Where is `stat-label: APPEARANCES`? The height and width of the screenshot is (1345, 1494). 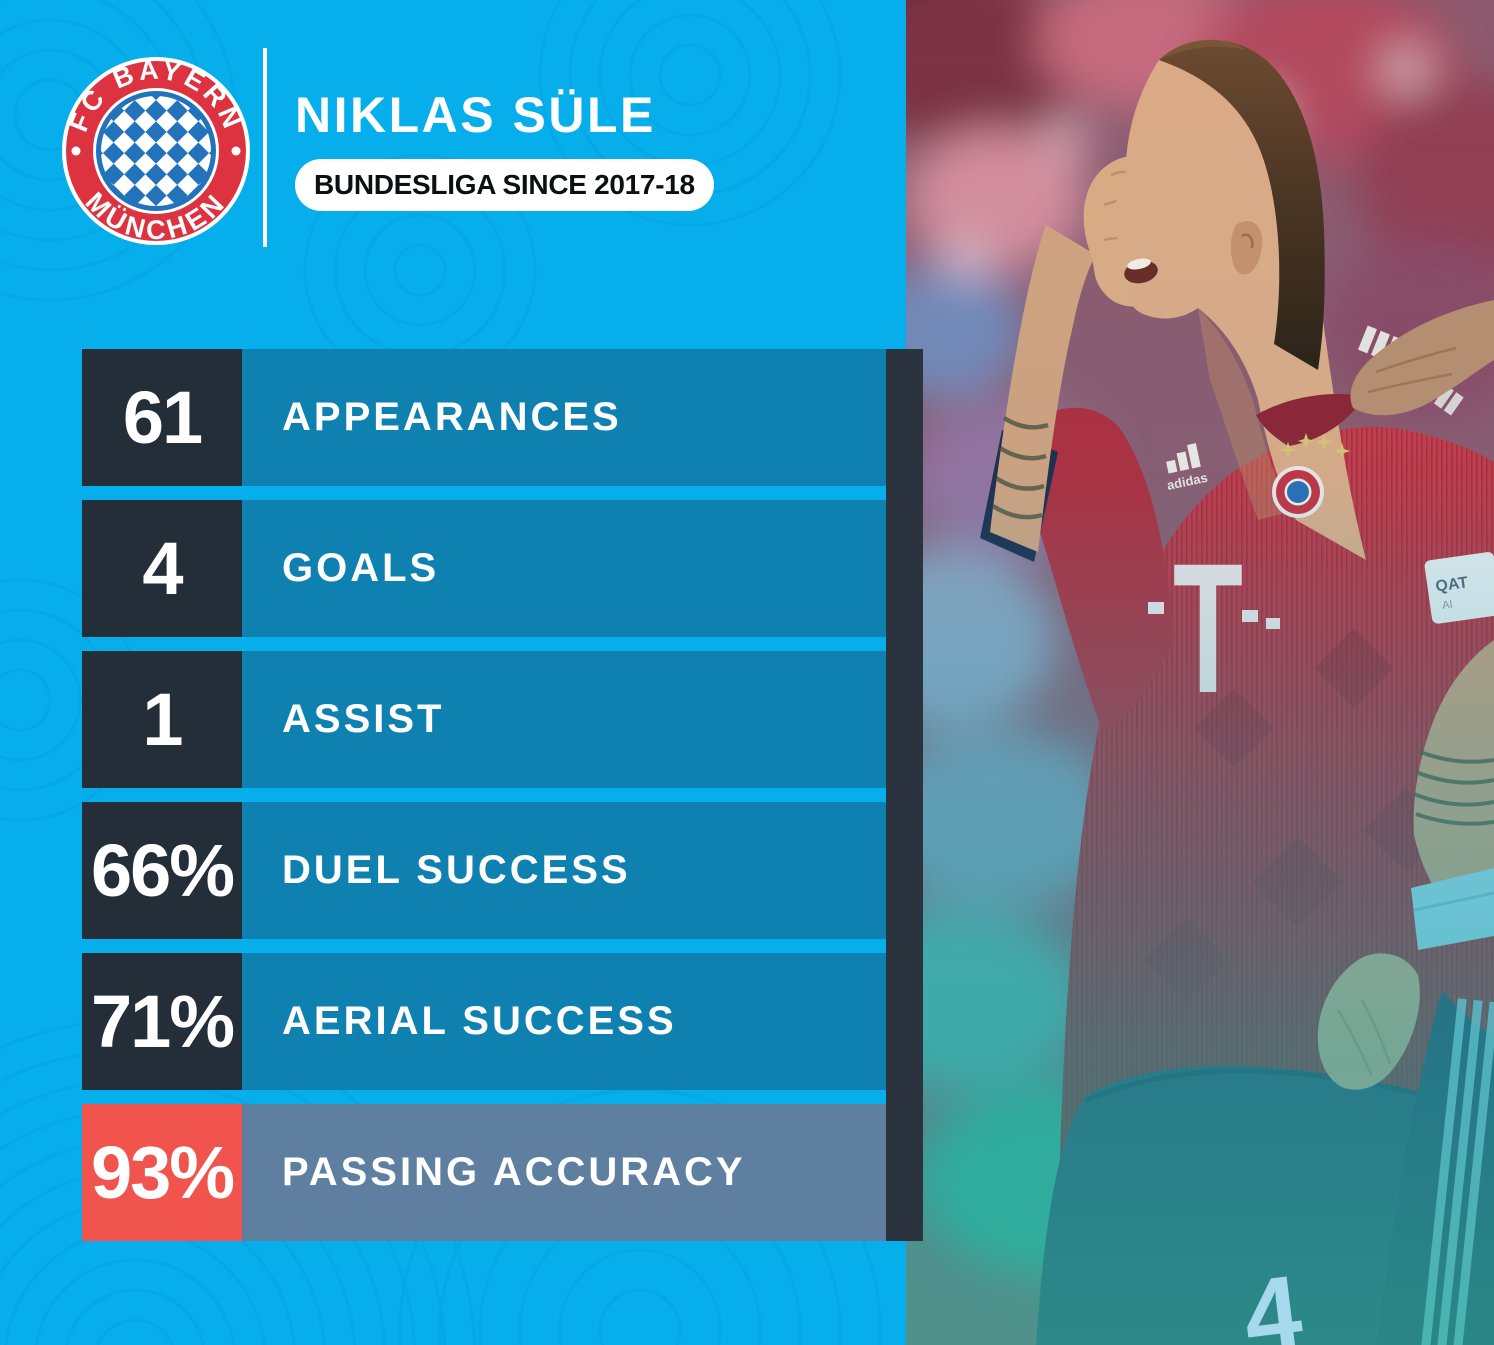 stat-label: APPEARANCES is located at coordinates (452, 417).